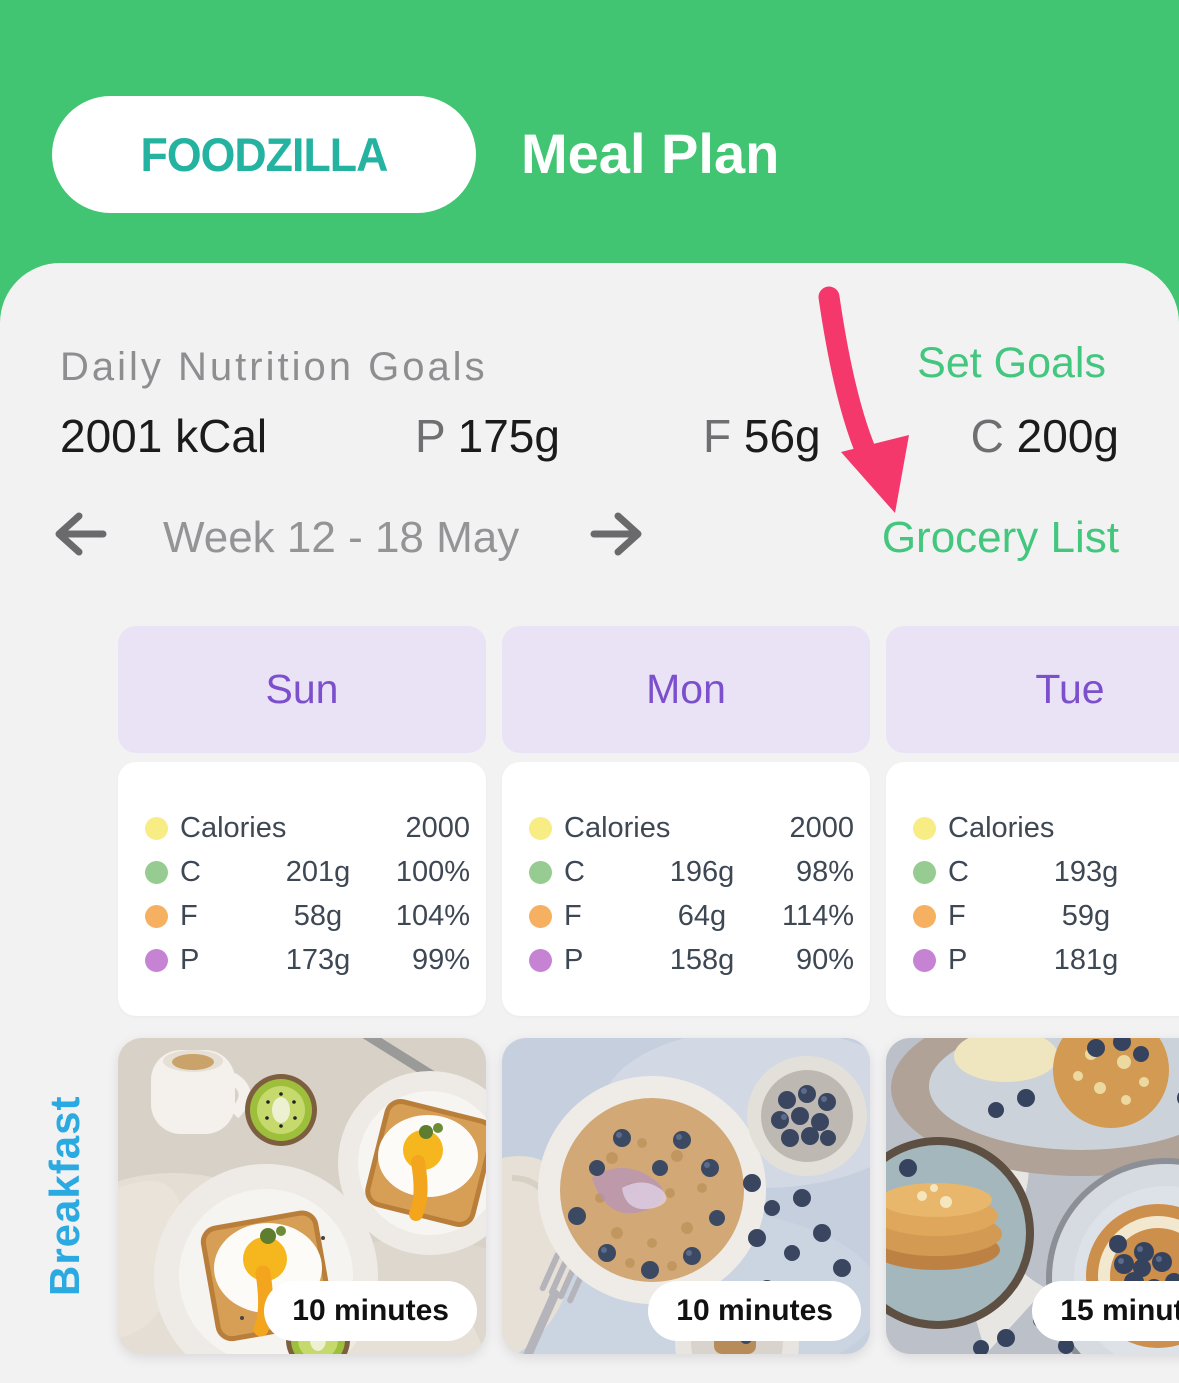  I want to click on nutrition-grams: 64g, so click(702, 915).